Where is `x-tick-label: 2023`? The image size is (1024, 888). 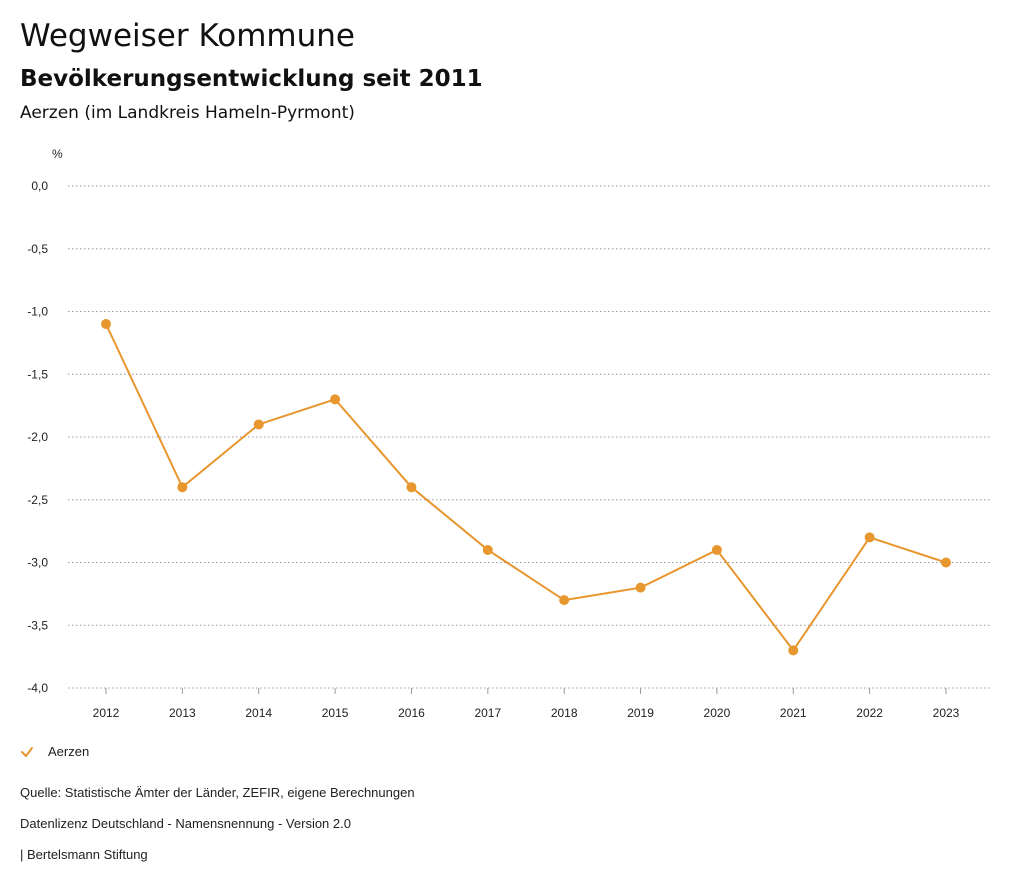
x-tick-label: 2023 is located at coordinates (946, 713).